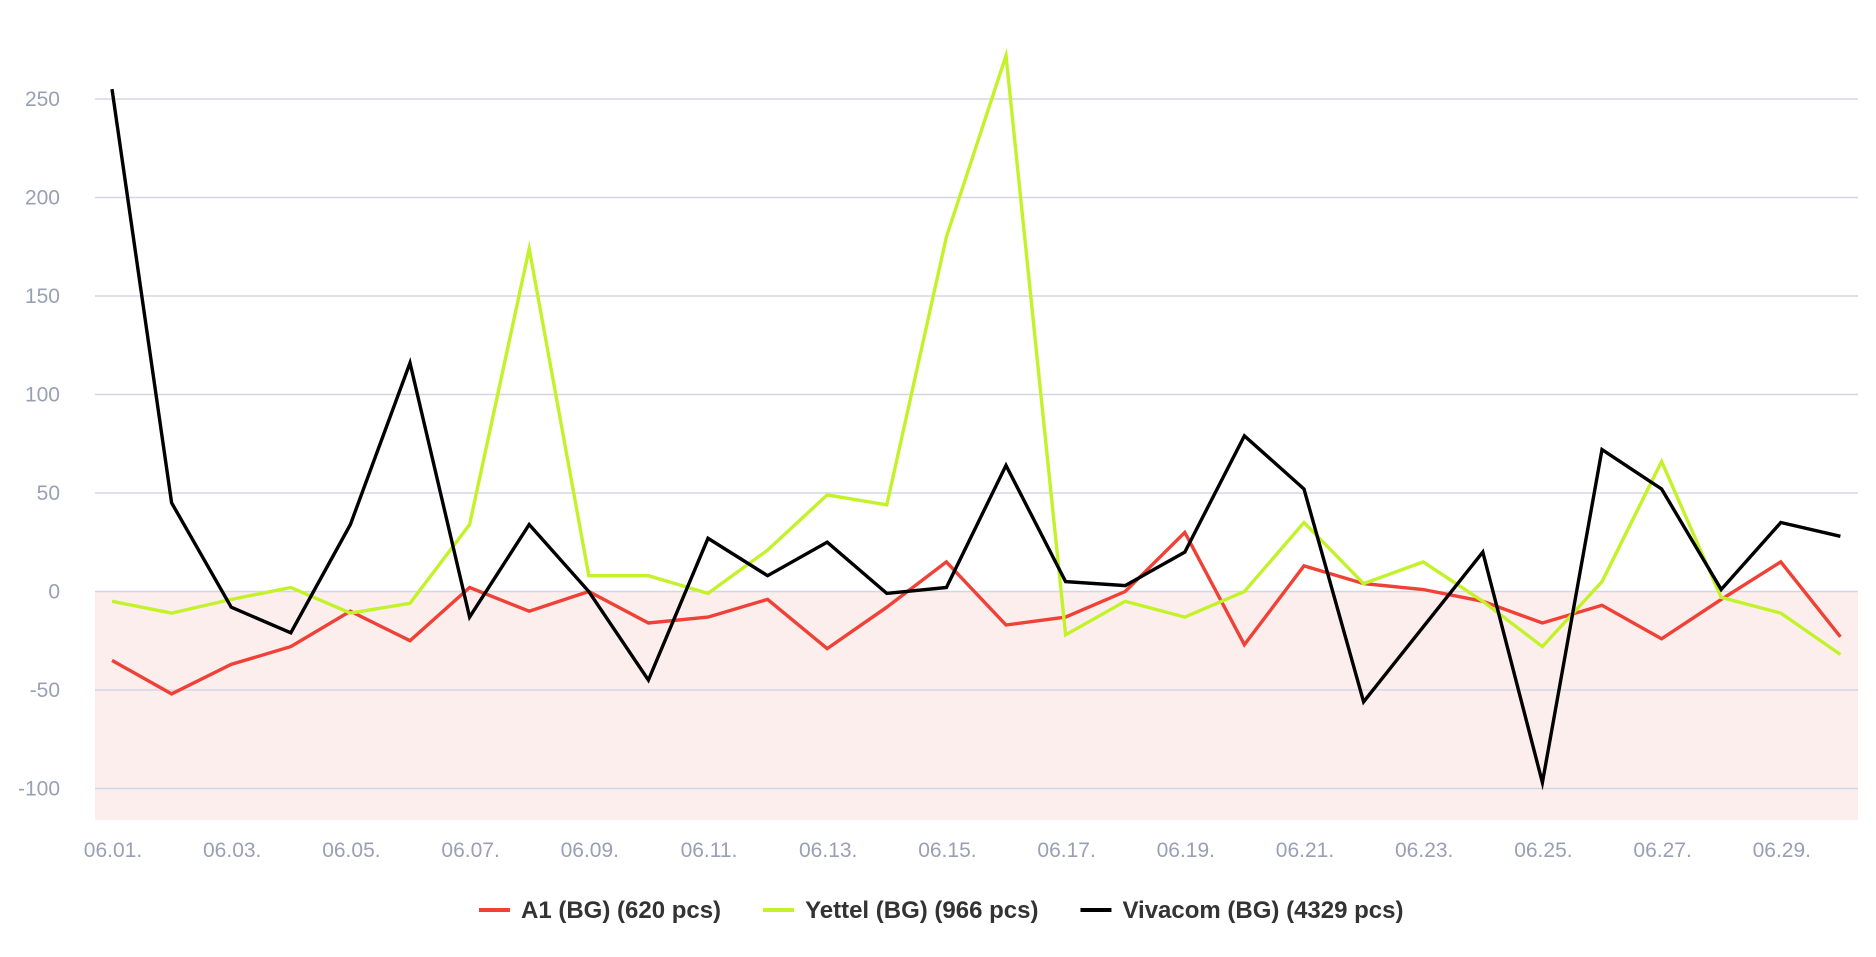 The image size is (1876, 957). Describe the element at coordinates (1186, 850) in the screenshot. I see `x-tick-label: 06.19.` at that location.